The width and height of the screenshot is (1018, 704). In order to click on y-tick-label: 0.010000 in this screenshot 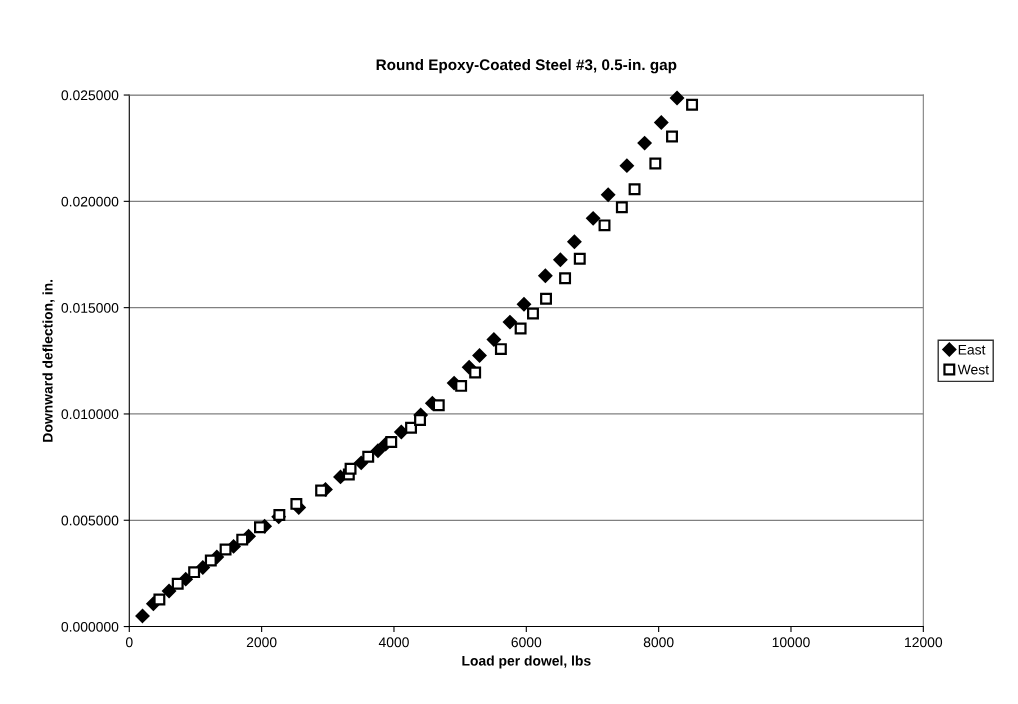, I will do `click(90, 414)`.